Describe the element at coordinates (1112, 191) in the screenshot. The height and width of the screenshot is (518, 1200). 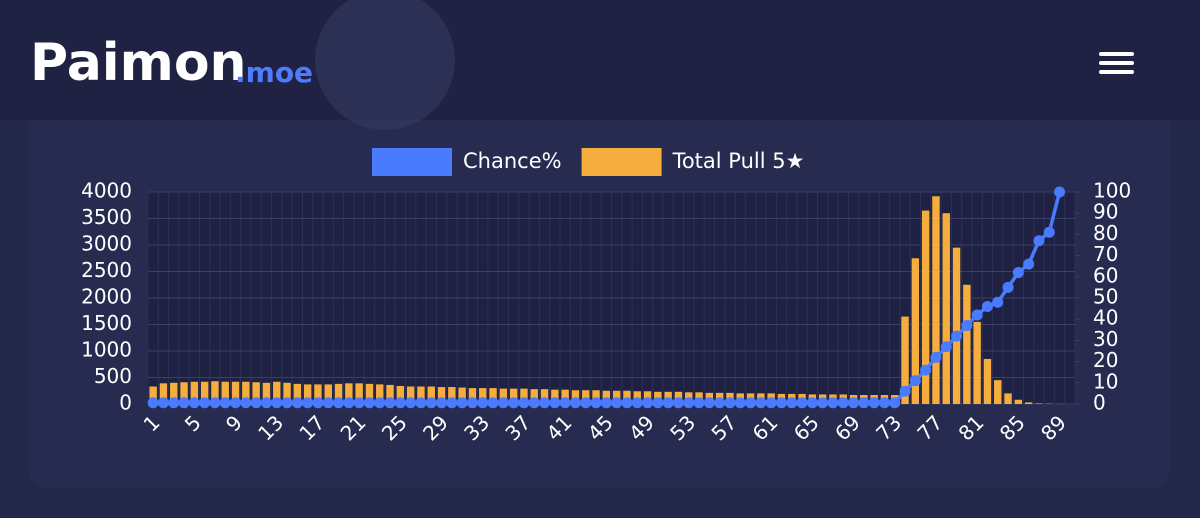
I see `y2-tick-label: 100` at that location.